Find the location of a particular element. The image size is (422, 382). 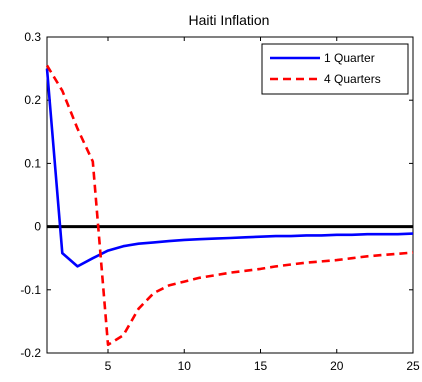

x-tick-label: 25 is located at coordinates (413, 366).